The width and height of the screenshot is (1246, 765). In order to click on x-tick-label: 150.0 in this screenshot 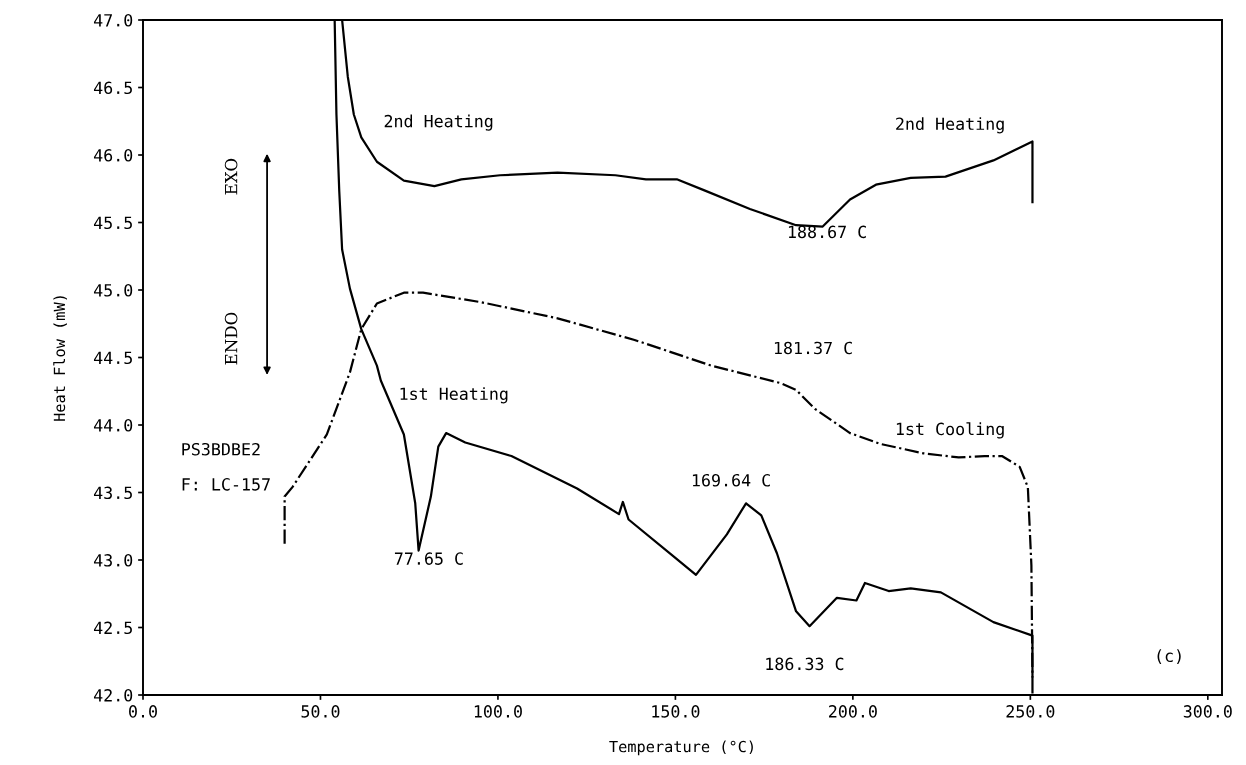, I will do `click(676, 711)`.